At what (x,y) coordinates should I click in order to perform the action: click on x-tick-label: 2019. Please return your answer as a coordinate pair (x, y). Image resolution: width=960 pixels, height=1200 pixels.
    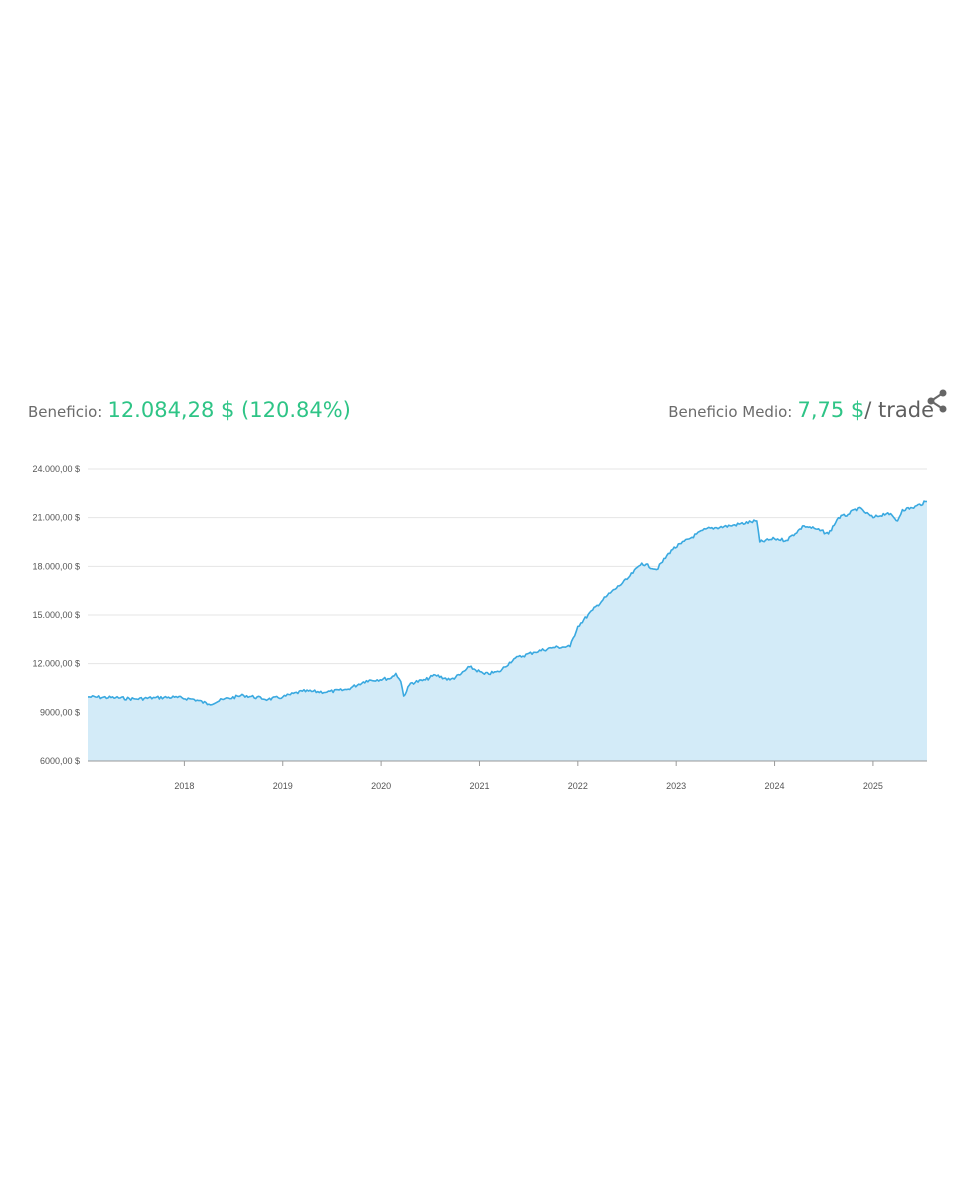
    Looking at the image, I should click on (283, 786).